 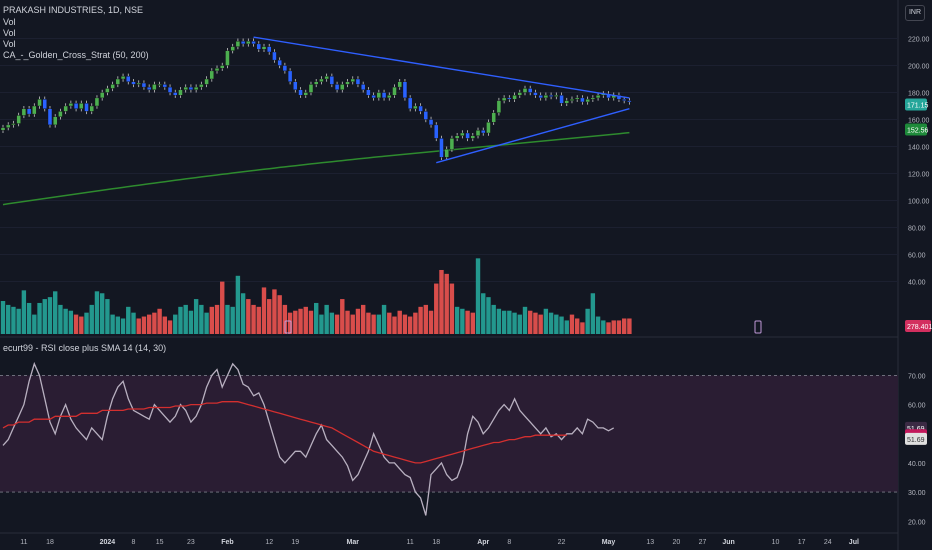 What do you see at coordinates (917, 229) in the screenshot?
I see `price-tick-label: 80.00` at bounding box center [917, 229].